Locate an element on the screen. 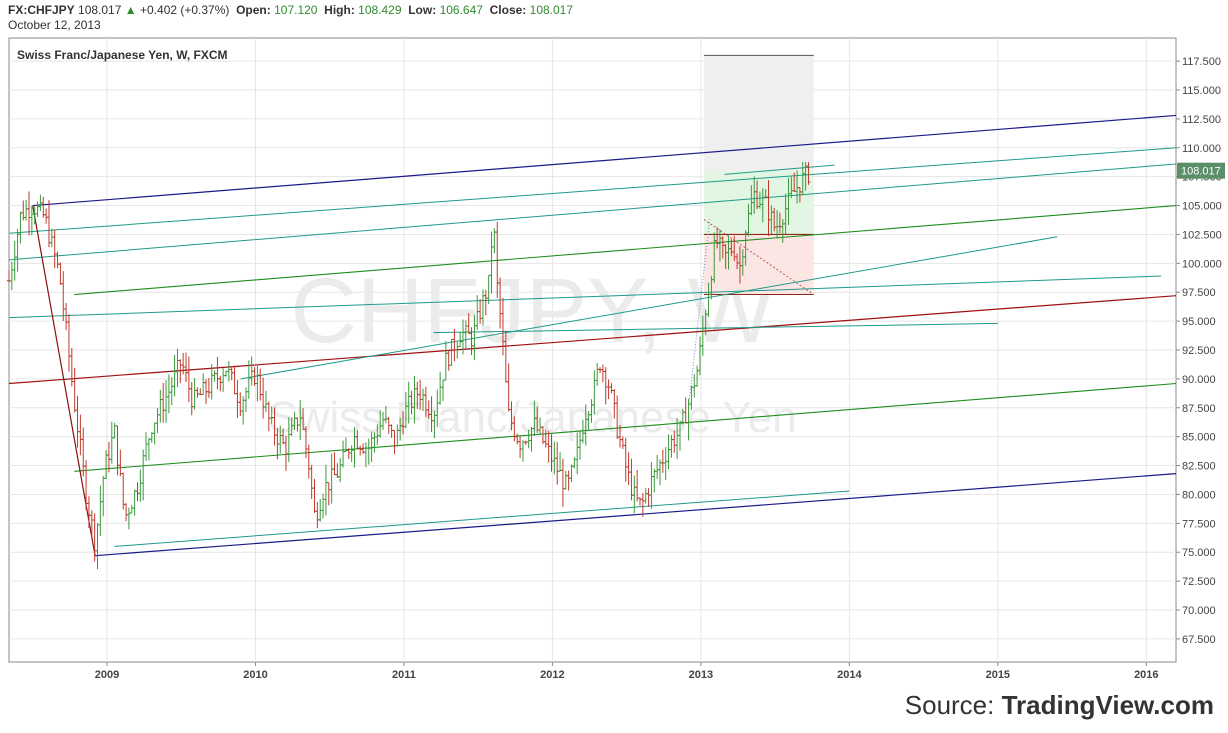  x-tick-label: 2014 is located at coordinates (849, 675).